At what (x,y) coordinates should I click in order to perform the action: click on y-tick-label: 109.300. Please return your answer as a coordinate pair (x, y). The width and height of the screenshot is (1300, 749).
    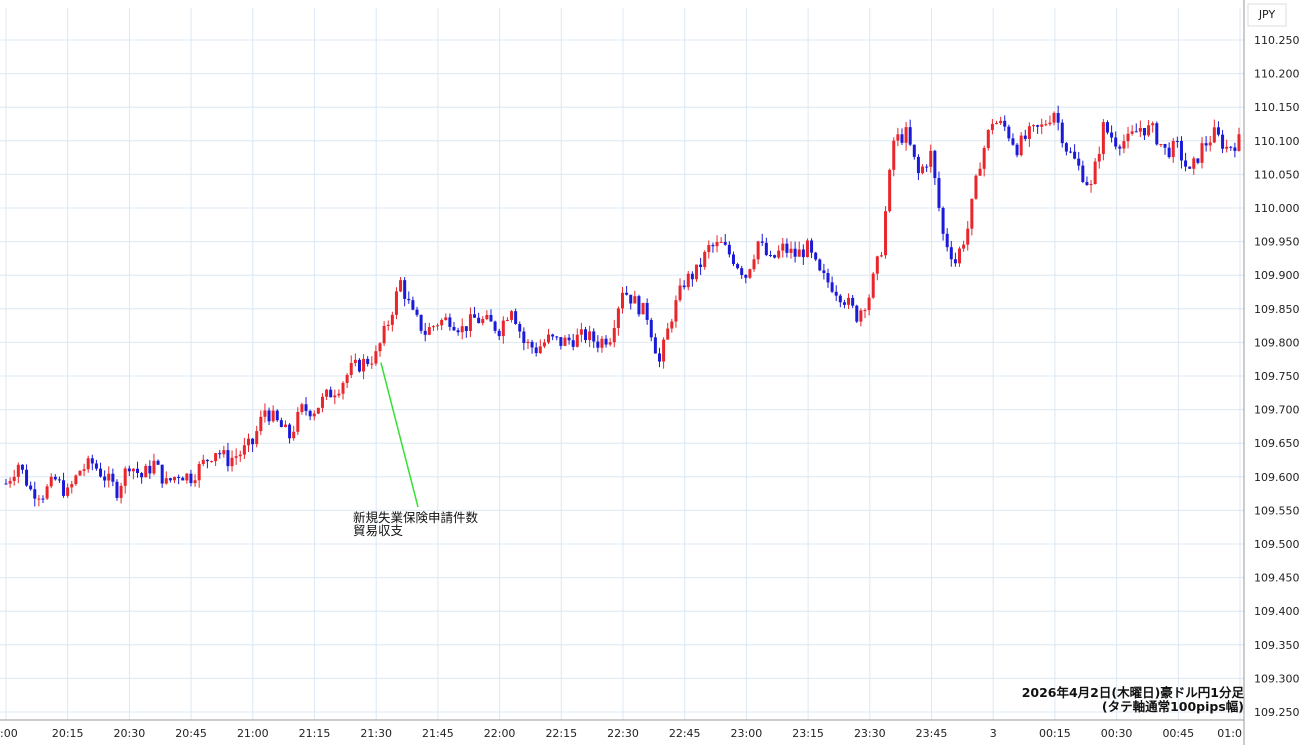
    Looking at the image, I should click on (1277, 678).